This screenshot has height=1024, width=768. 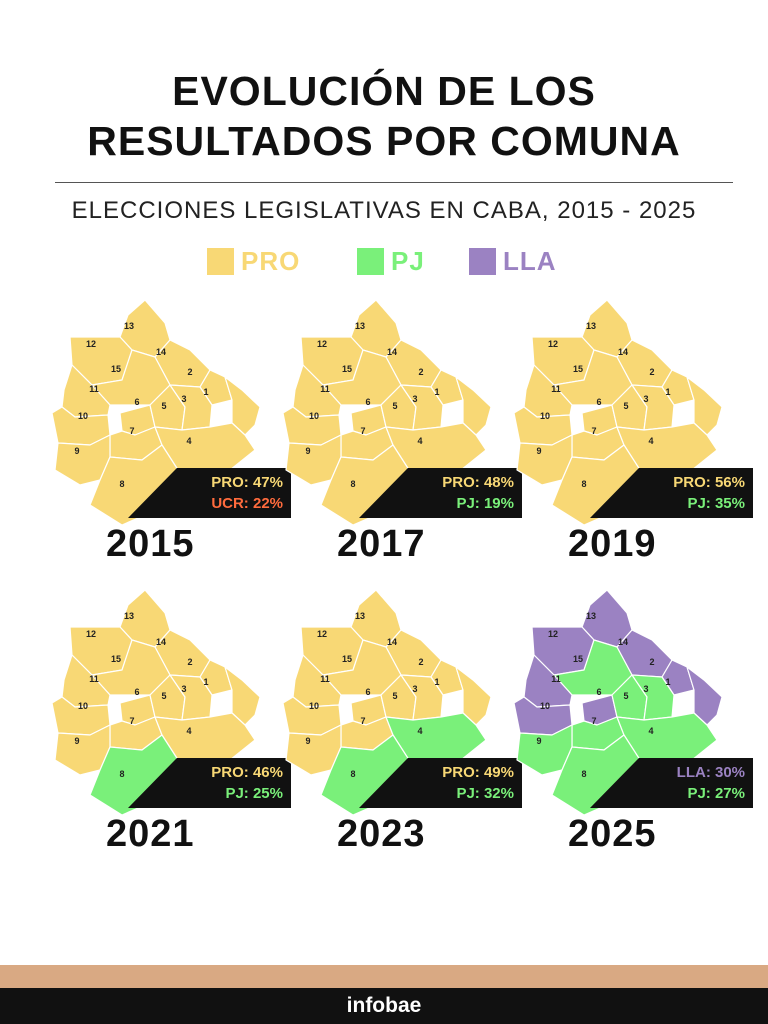 What do you see at coordinates (612, 834) in the screenshot?
I see `year-label-2025: 2025` at bounding box center [612, 834].